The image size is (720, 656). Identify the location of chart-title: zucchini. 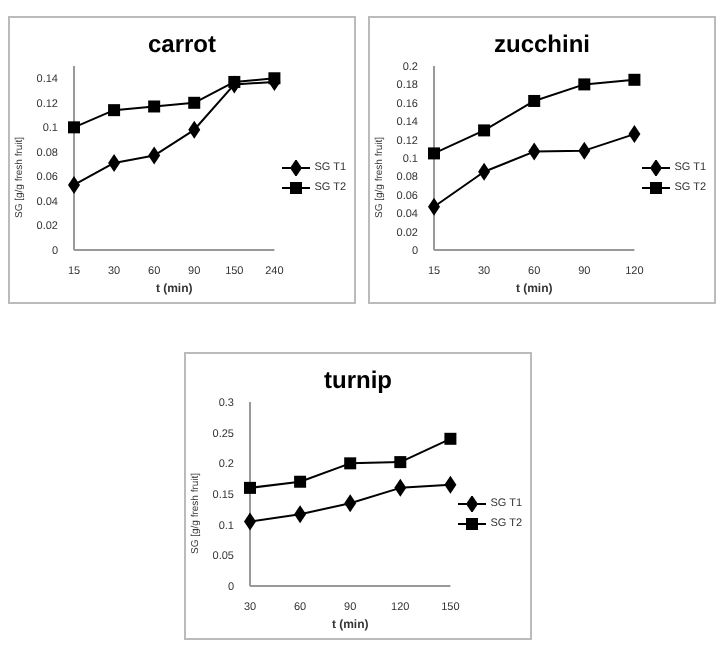
(541, 44).